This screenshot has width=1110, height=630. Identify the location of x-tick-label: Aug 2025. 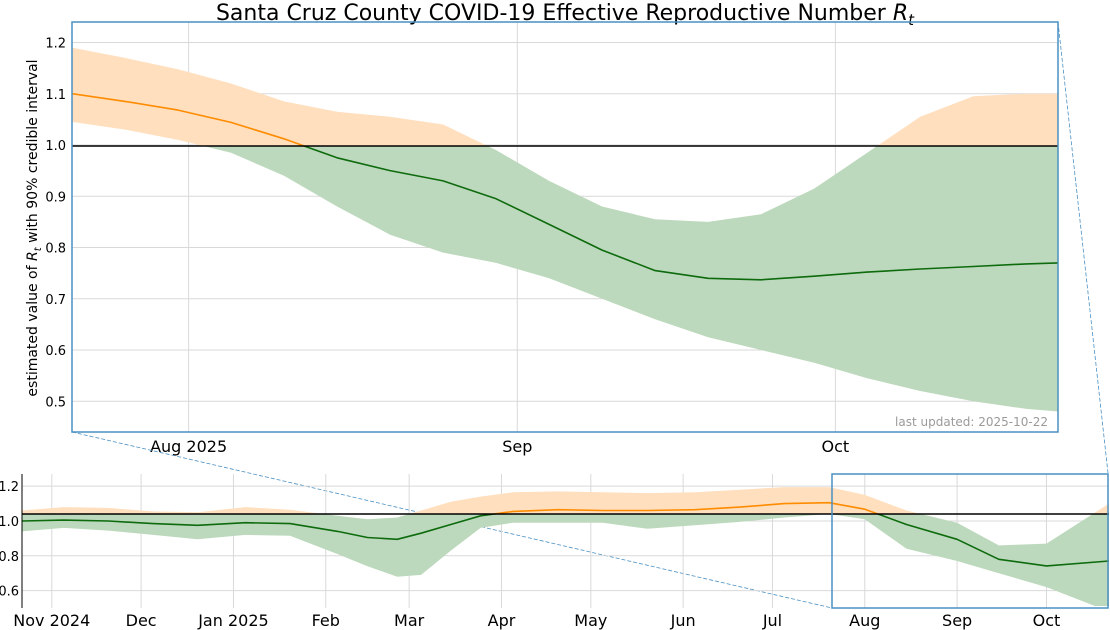
(188, 446).